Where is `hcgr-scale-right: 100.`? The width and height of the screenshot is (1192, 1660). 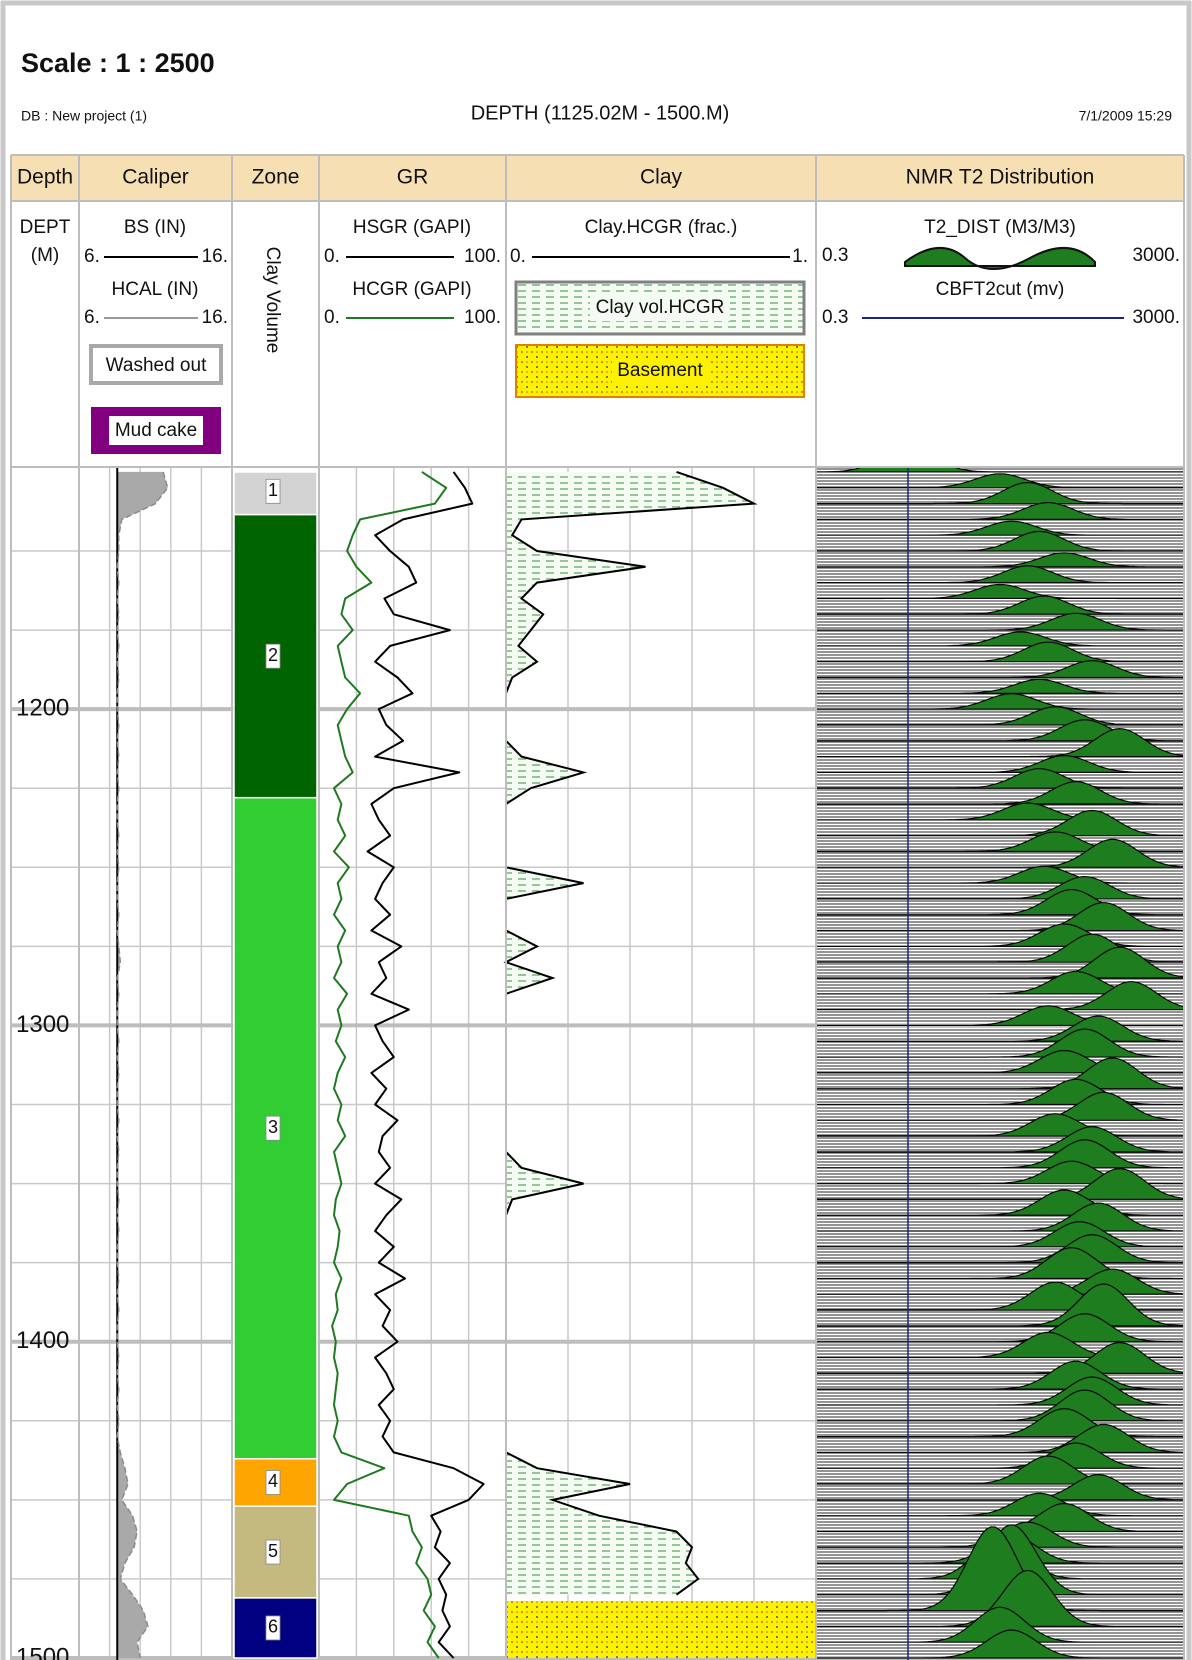 hcgr-scale-right: 100. is located at coordinates (482, 317).